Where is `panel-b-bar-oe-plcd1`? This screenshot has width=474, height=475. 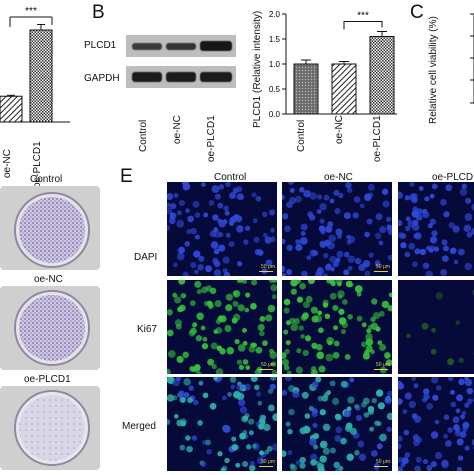 panel-b-bar-oe-plcd1 is located at coordinates (382, 76).